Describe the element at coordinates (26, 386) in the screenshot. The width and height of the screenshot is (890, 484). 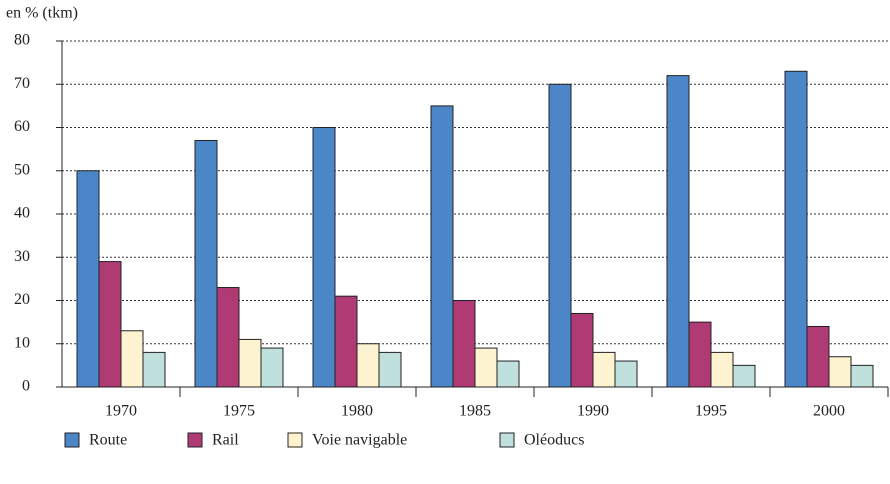
I see `y-tick-label: 0` at that location.